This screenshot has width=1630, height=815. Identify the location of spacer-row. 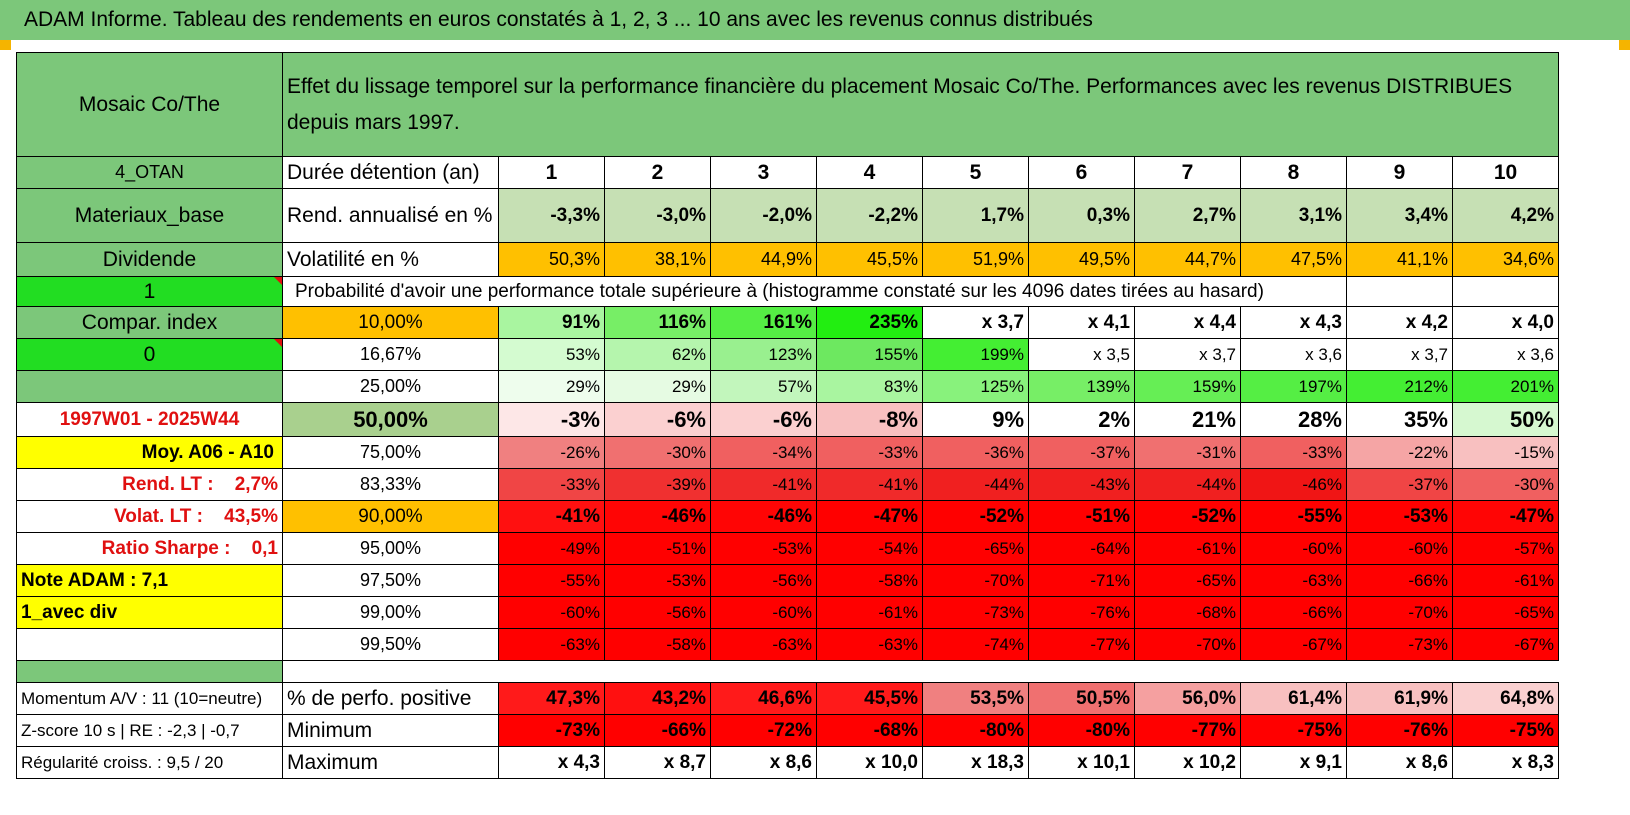
(787, 671).